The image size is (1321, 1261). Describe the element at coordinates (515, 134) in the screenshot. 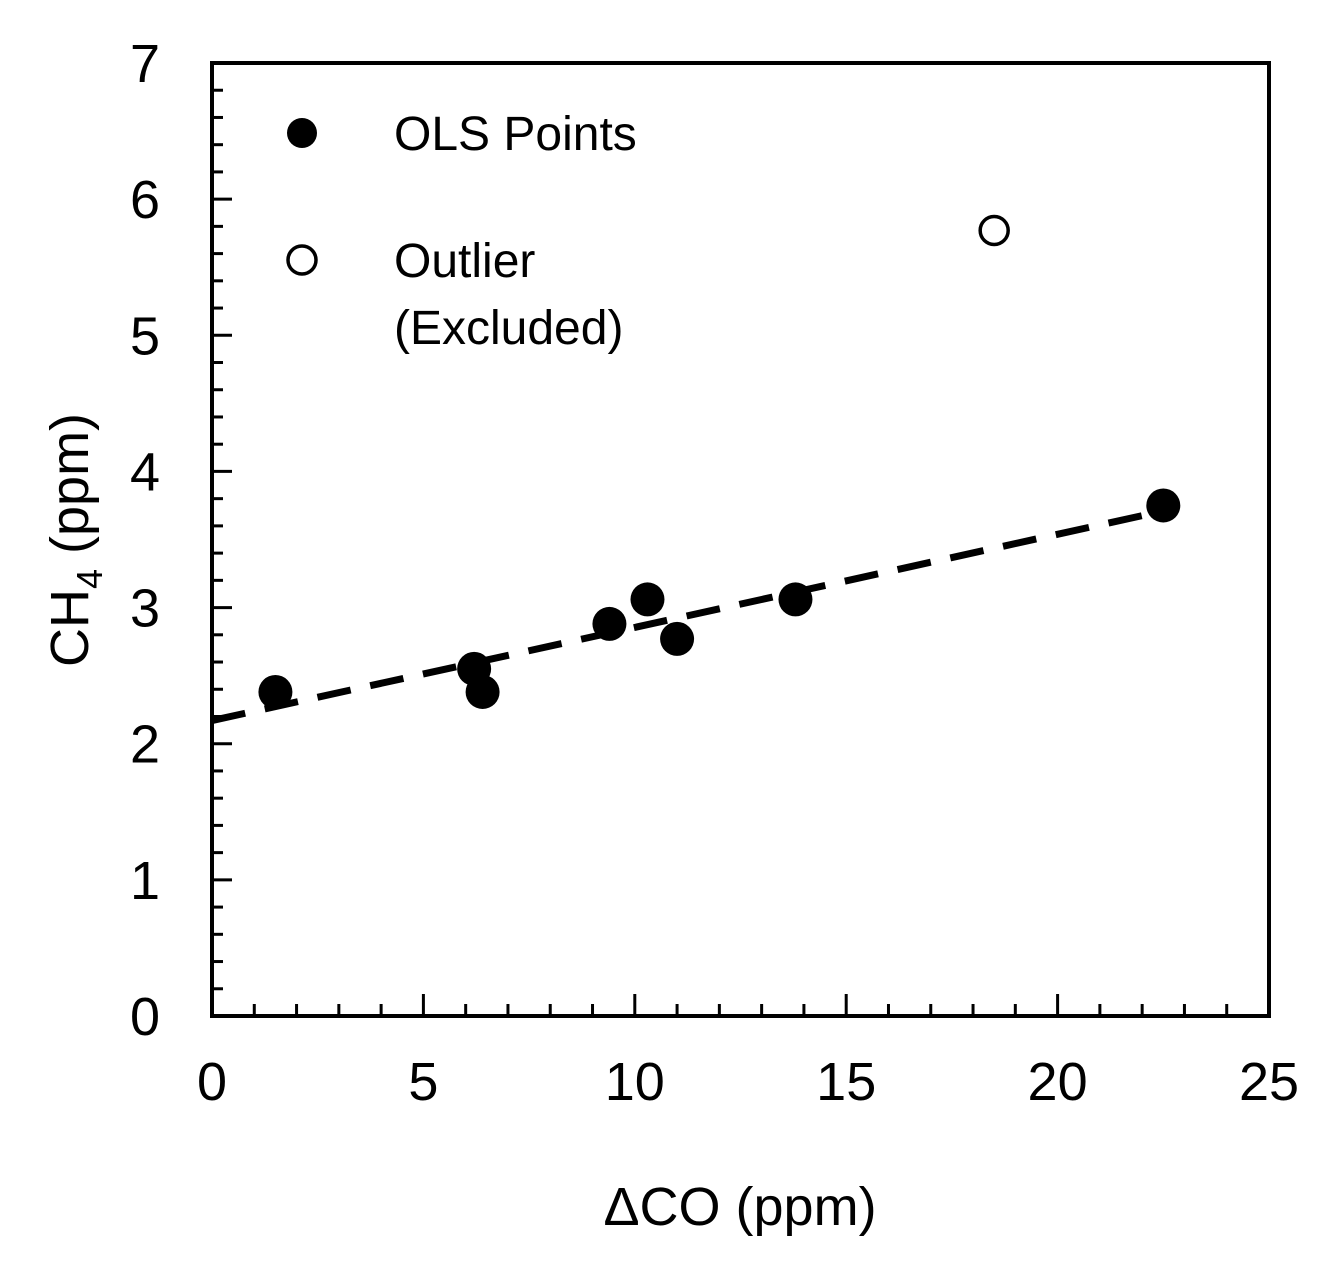

I see `legend-label-ols: OLS Points` at that location.